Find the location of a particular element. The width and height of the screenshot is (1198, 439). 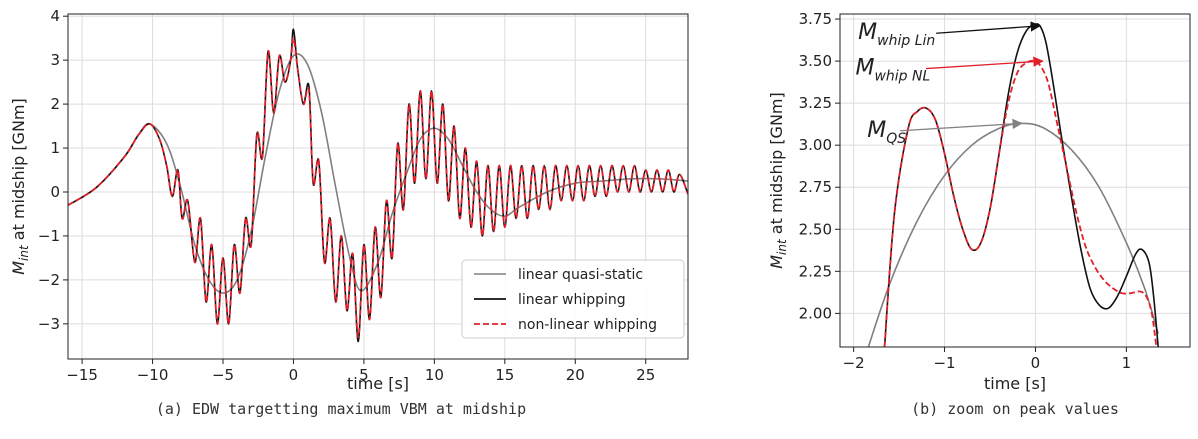

panel-a-ytick-label: −3 is located at coordinates (49, 324).